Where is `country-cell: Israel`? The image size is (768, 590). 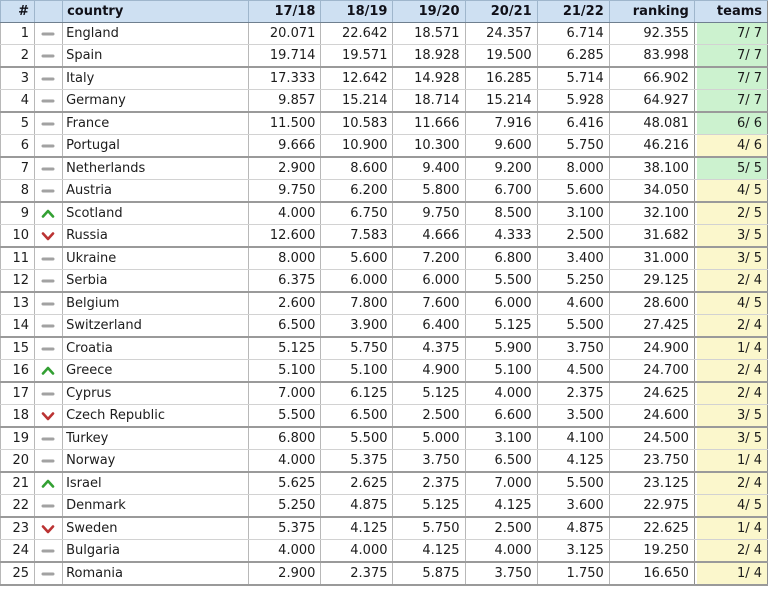
country-cell: Israel is located at coordinates (155, 483).